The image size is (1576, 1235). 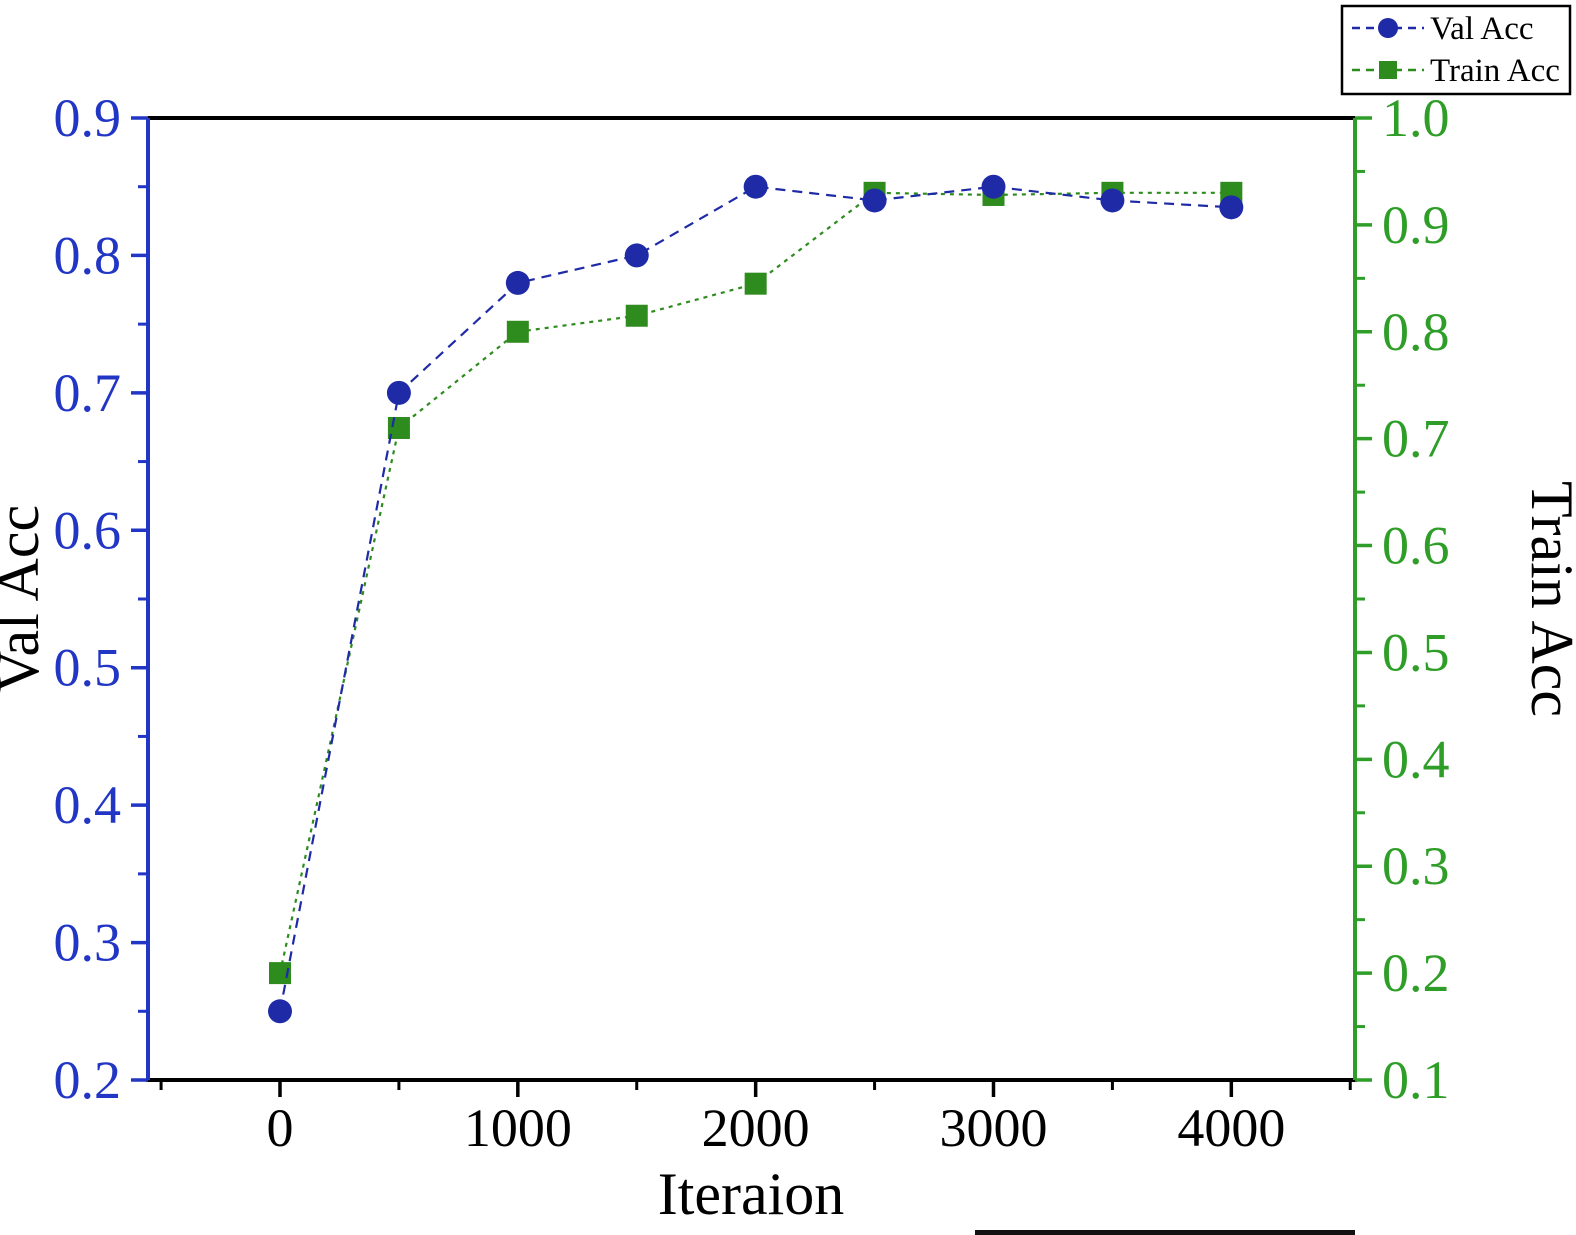 What do you see at coordinates (751, 1194) in the screenshot?
I see `x-axis-title: Iteraion` at bounding box center [751, 1194].